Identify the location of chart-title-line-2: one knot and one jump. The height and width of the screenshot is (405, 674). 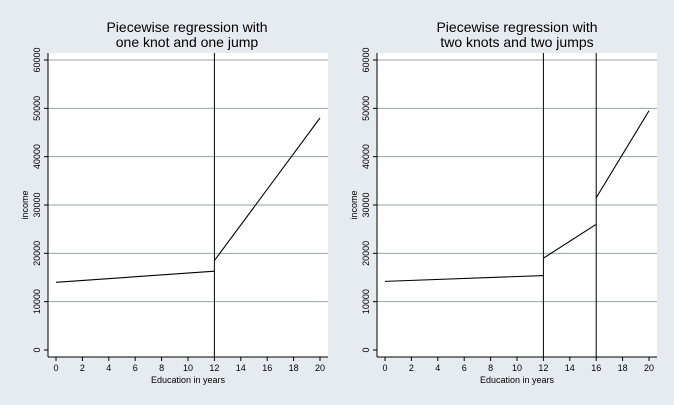
(187, 42).